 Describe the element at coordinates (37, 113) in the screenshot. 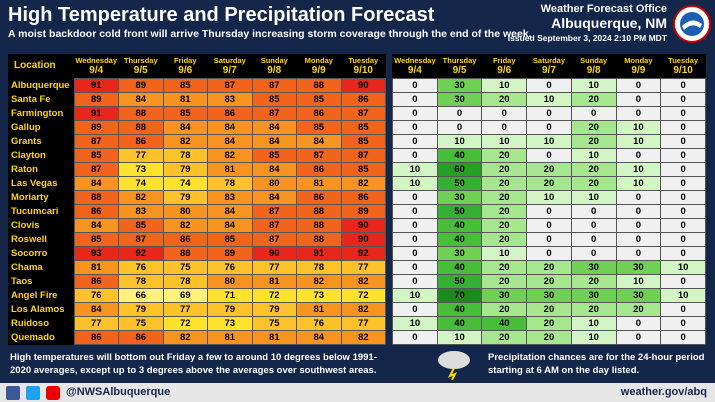

I see `location: Farmington` at that location.